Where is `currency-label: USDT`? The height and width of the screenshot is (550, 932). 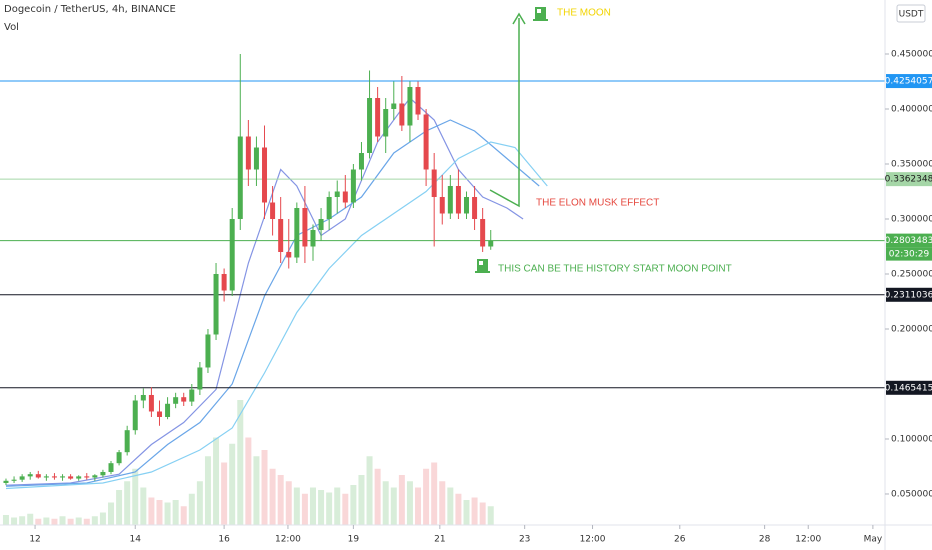
currency-label: USDT is located at coordinates (911, 15).